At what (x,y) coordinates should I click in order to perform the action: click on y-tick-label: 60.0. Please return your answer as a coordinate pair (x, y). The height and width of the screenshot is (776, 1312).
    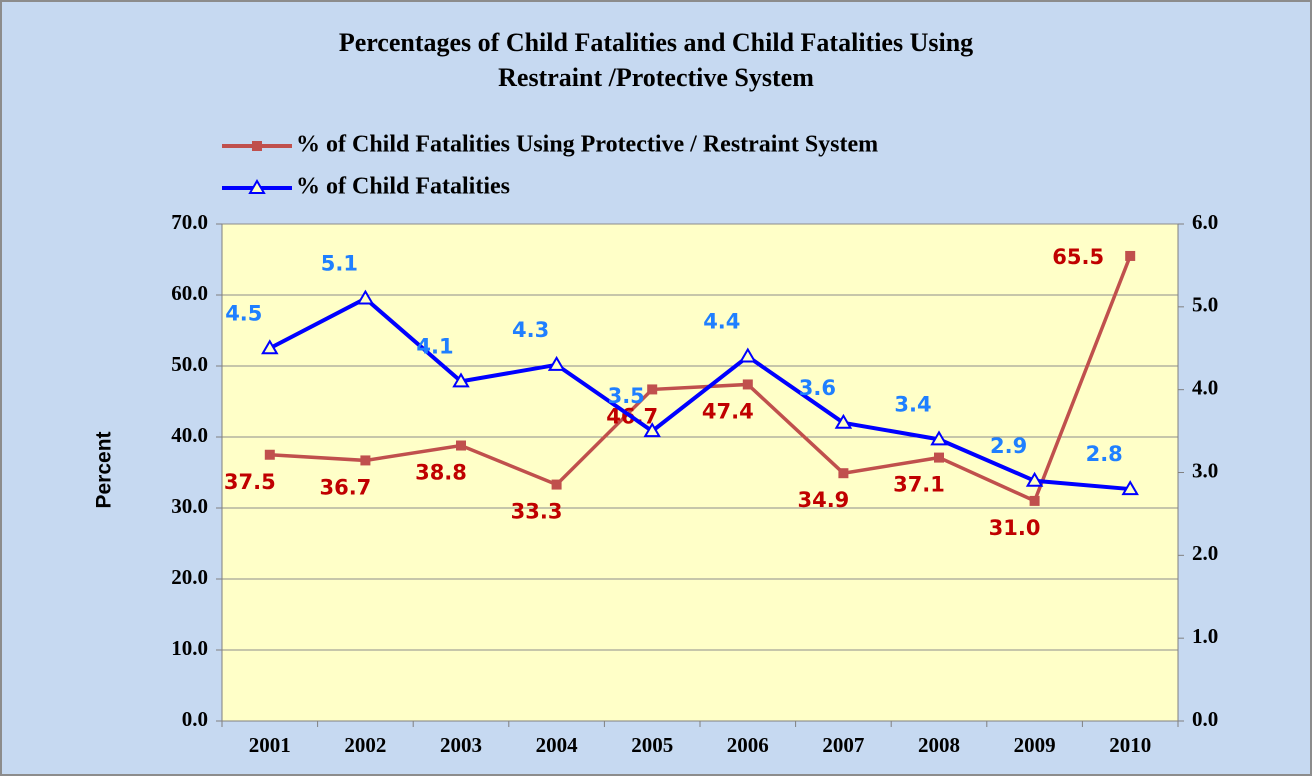
    Looking at the image, I should click on (189, 293).